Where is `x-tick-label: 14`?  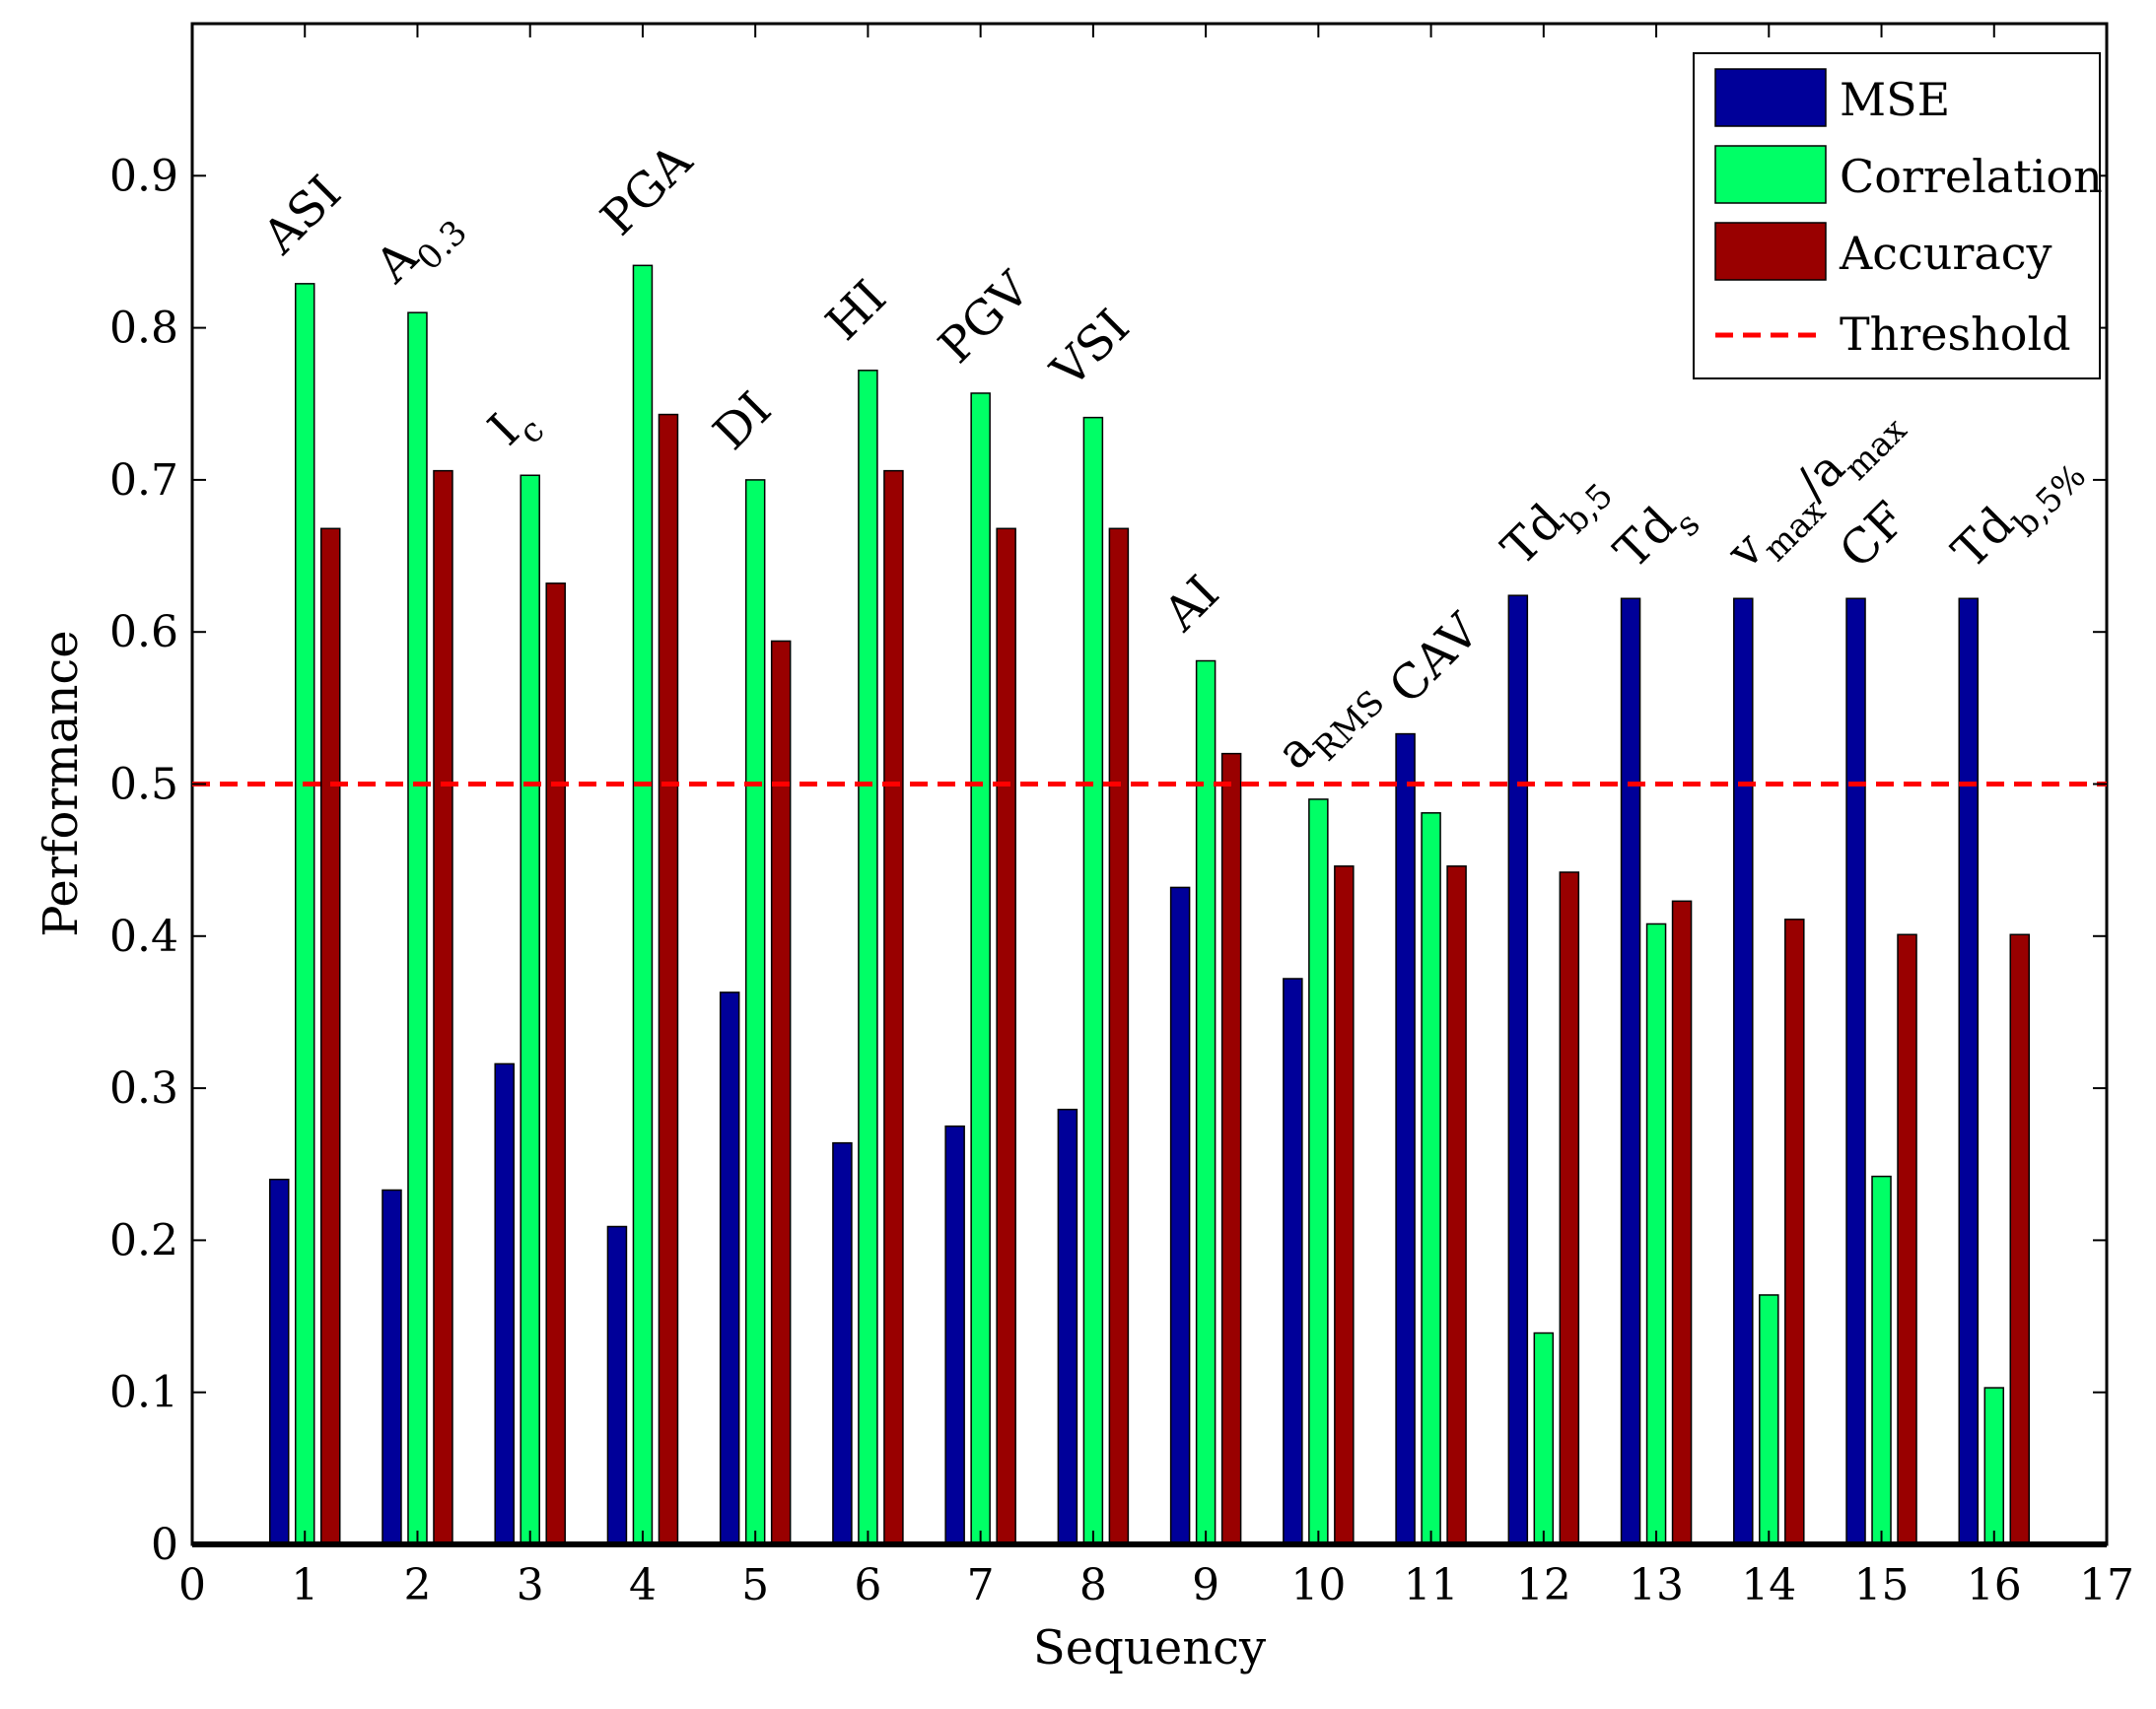 x-tick-label: 14 is located at coordinates (1768, 1585).